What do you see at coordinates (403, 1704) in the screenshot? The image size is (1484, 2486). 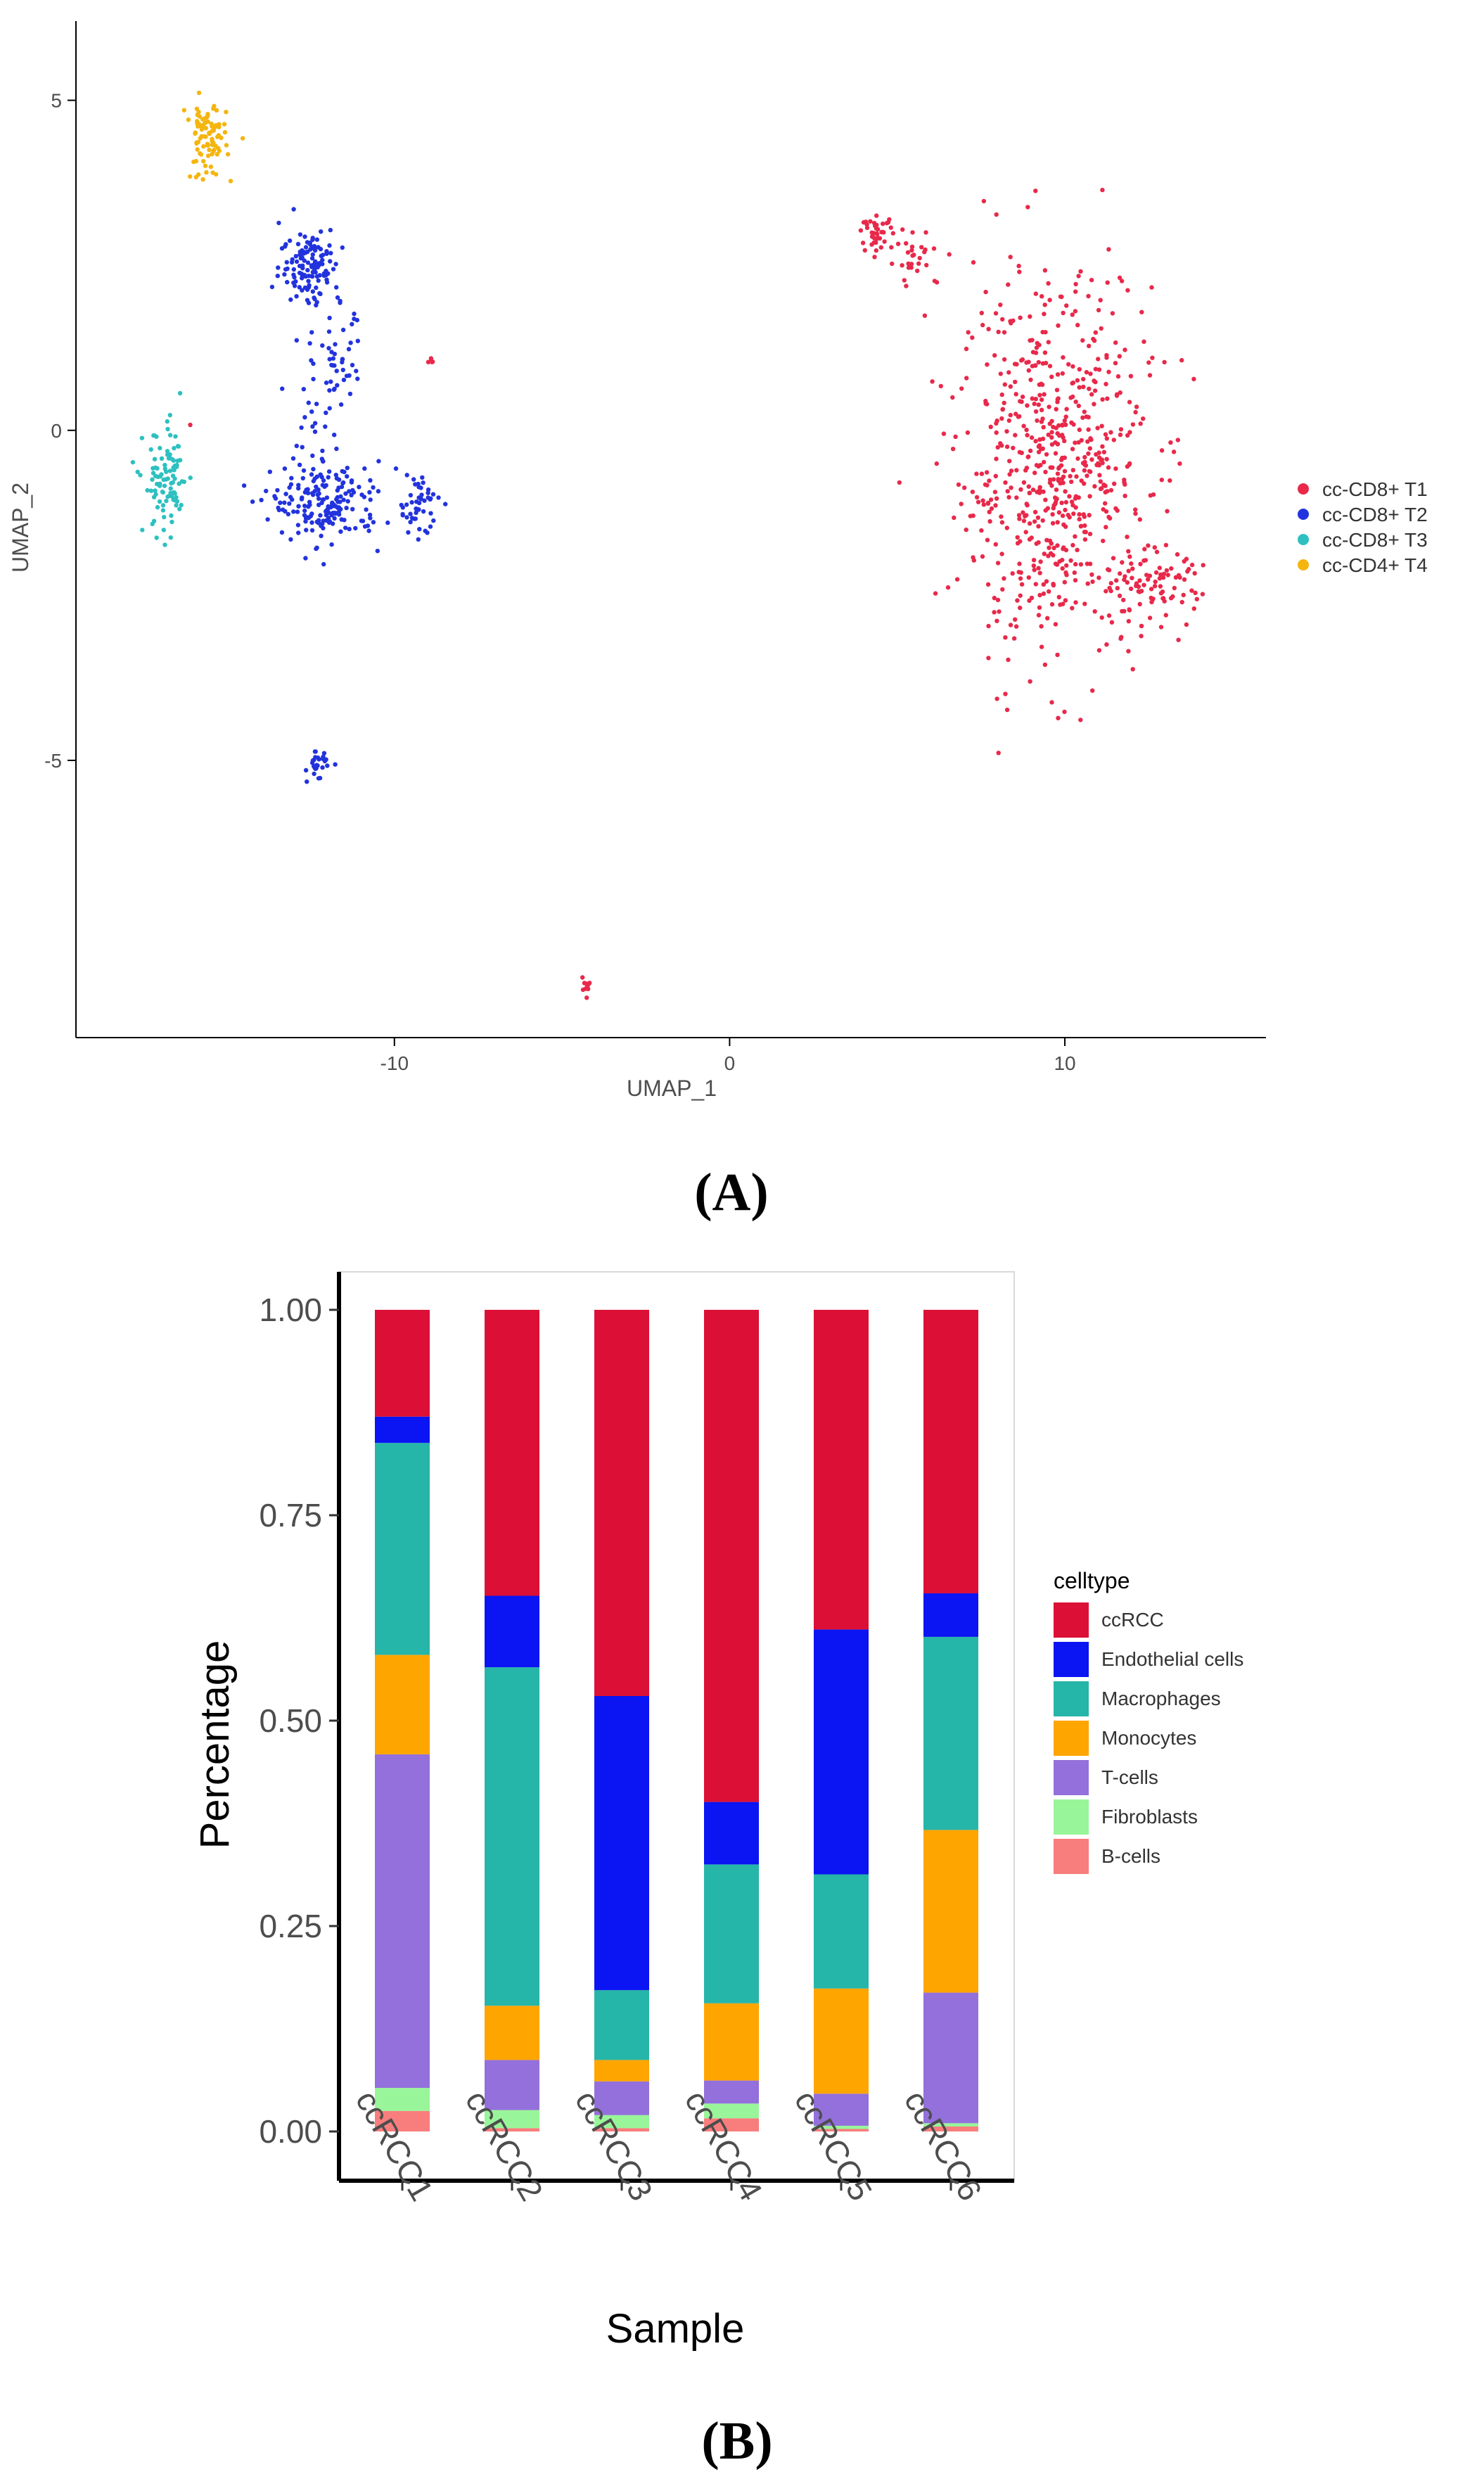 I see `bar-segment-monocytes` at bounding box center [403, 1704].